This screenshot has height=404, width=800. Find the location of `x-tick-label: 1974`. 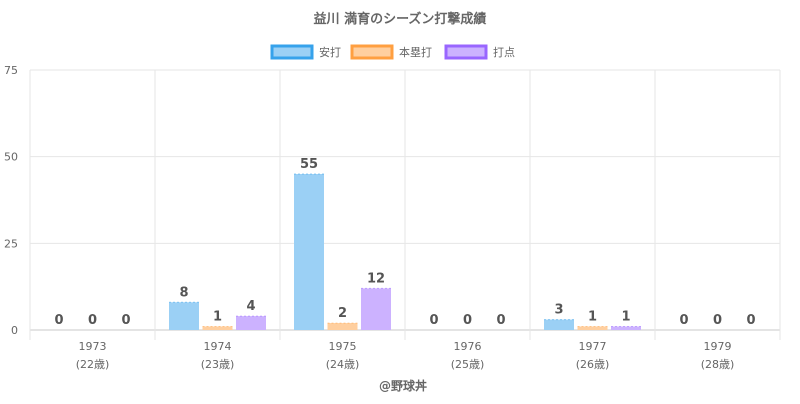

x-tick-label: 1974 is located at coordinates (218, 346).